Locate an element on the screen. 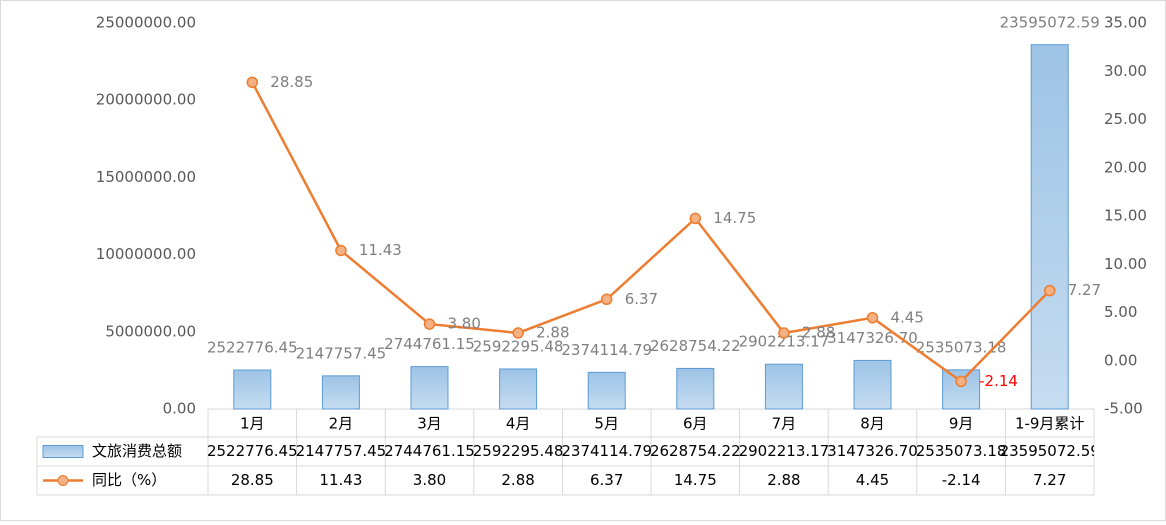  x-tick-label: 3月 is located at coordinates (429, 424).